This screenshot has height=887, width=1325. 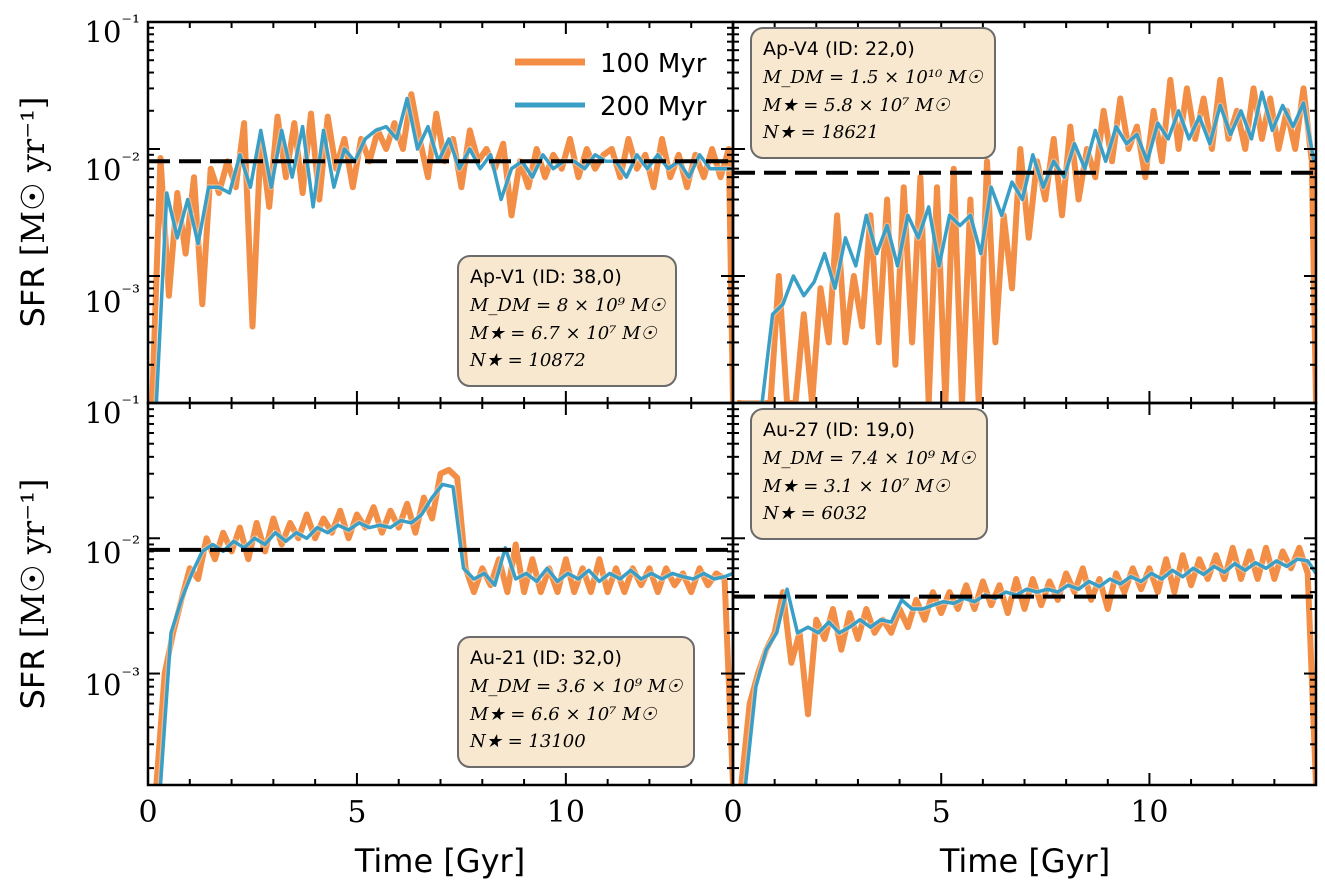 I want to click on x-axis-label-left: Time [Gyr], so click(x=439, y=861).